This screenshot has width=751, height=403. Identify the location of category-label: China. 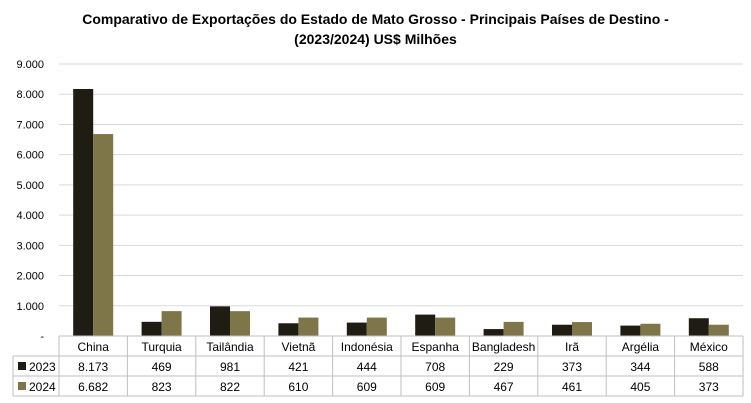
(94, 347).